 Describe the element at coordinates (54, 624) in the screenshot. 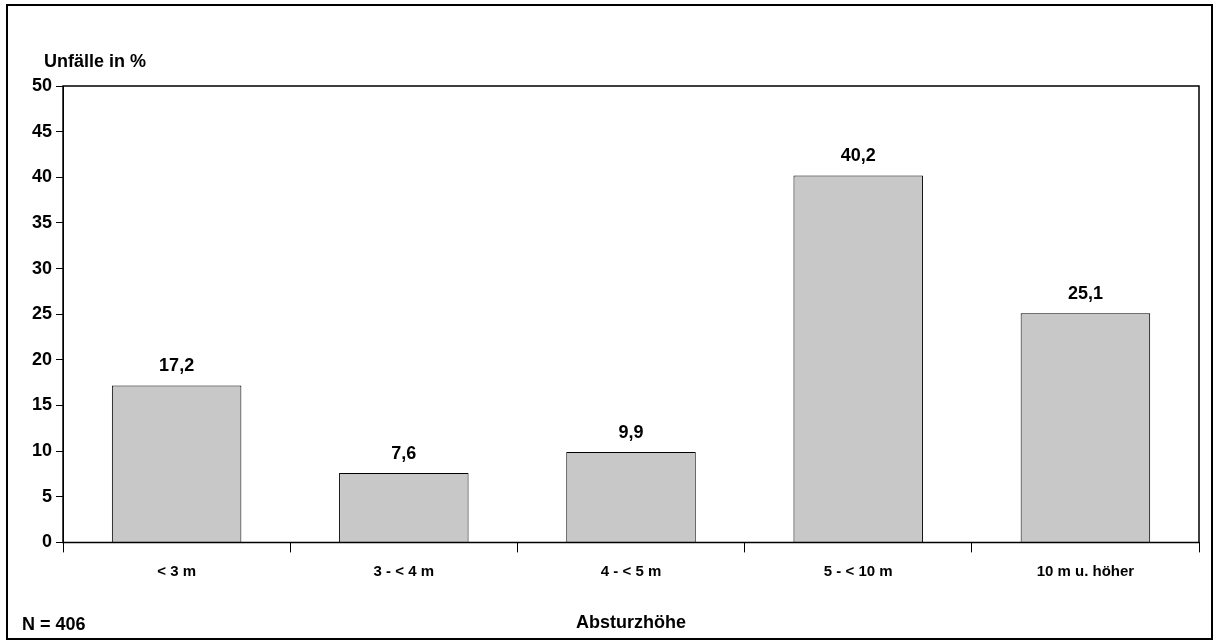

I see `text: N = 406` at that location.